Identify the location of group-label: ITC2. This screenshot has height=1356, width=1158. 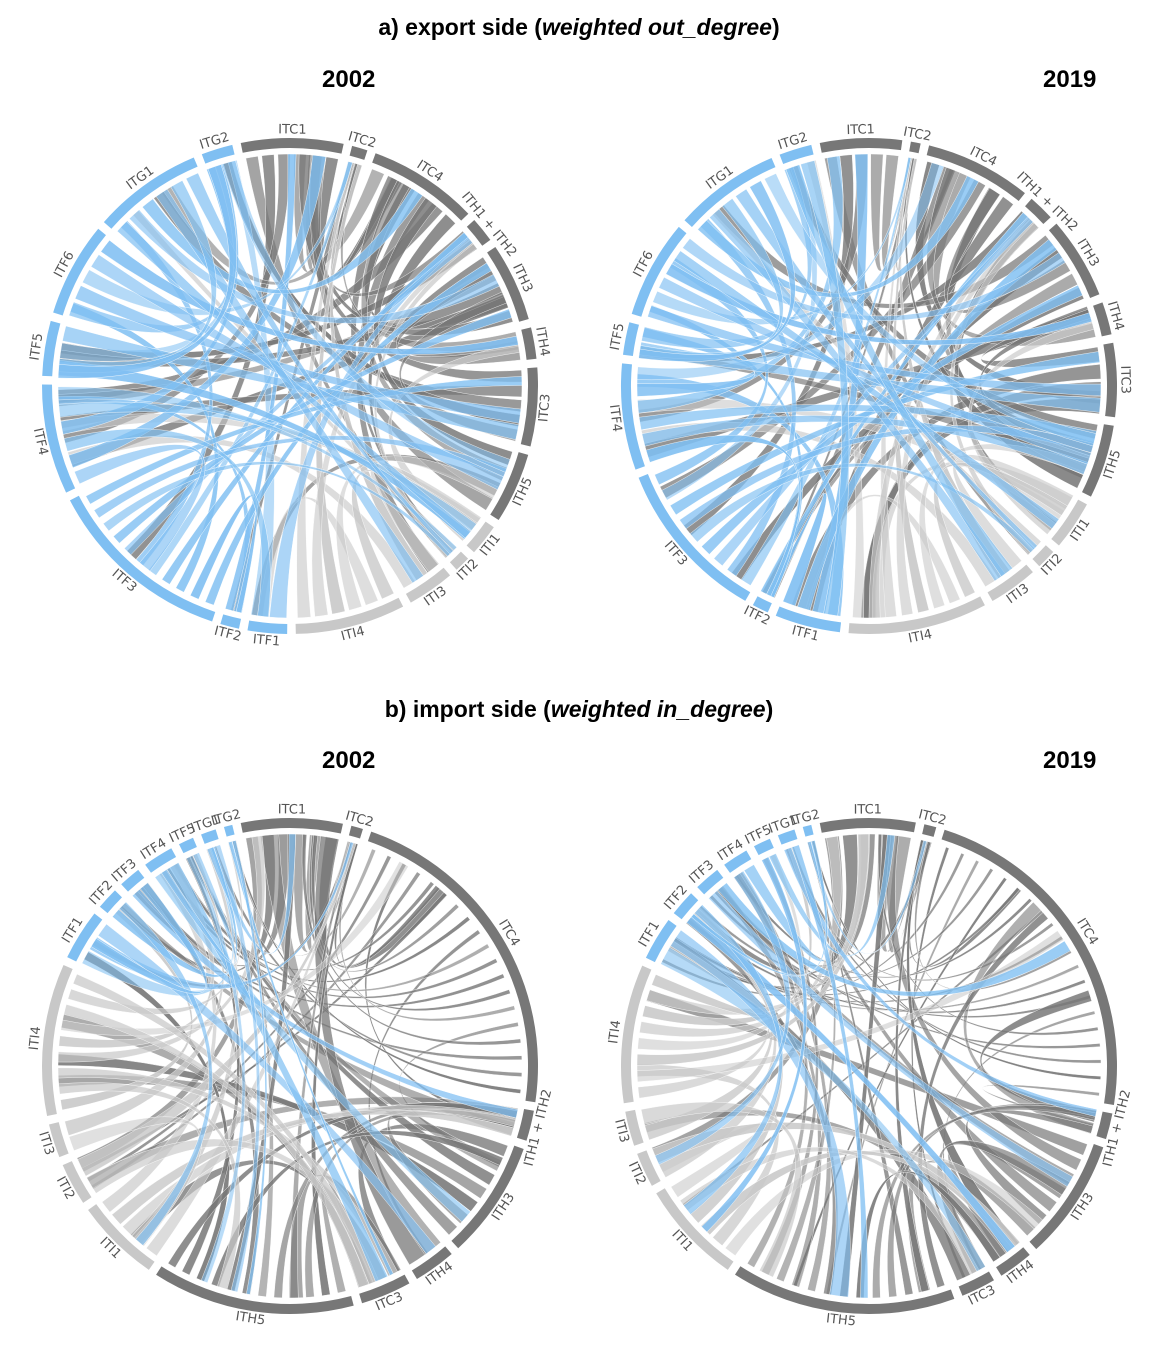
(917, 135).